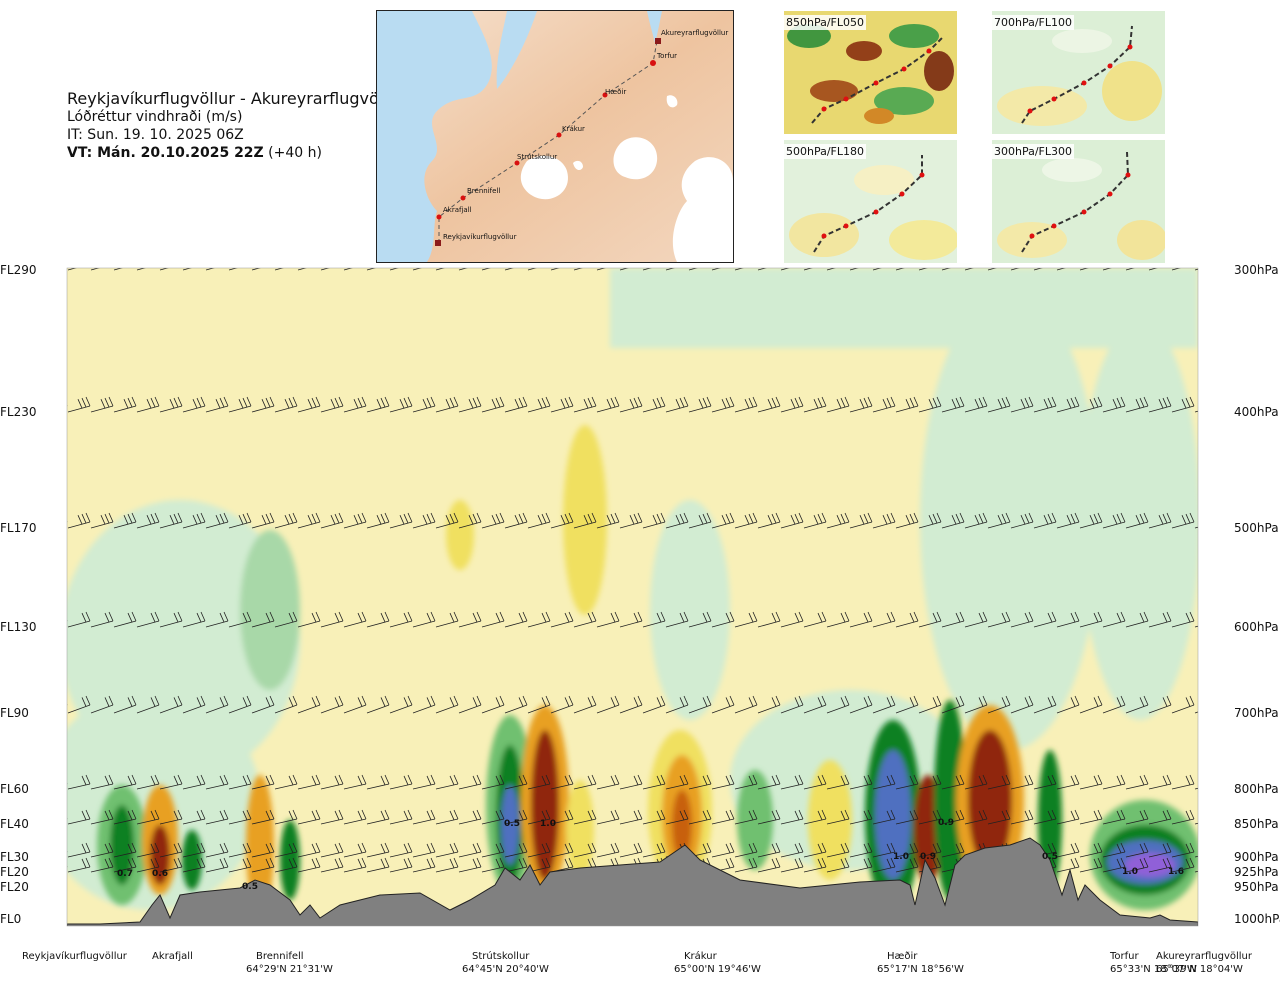  Describe the element at coordinates (1010, 520) in the screenshot. I see `region-haedir-green` at that location.